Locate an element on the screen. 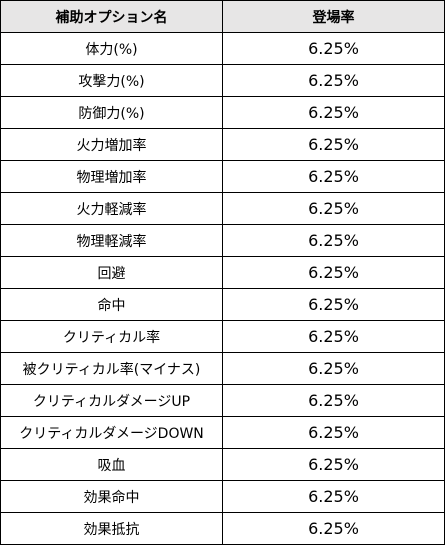 This screenshot has width=445, height=545. option-name-cell: 攻撃力(%) is located at coordinates (111, 80).